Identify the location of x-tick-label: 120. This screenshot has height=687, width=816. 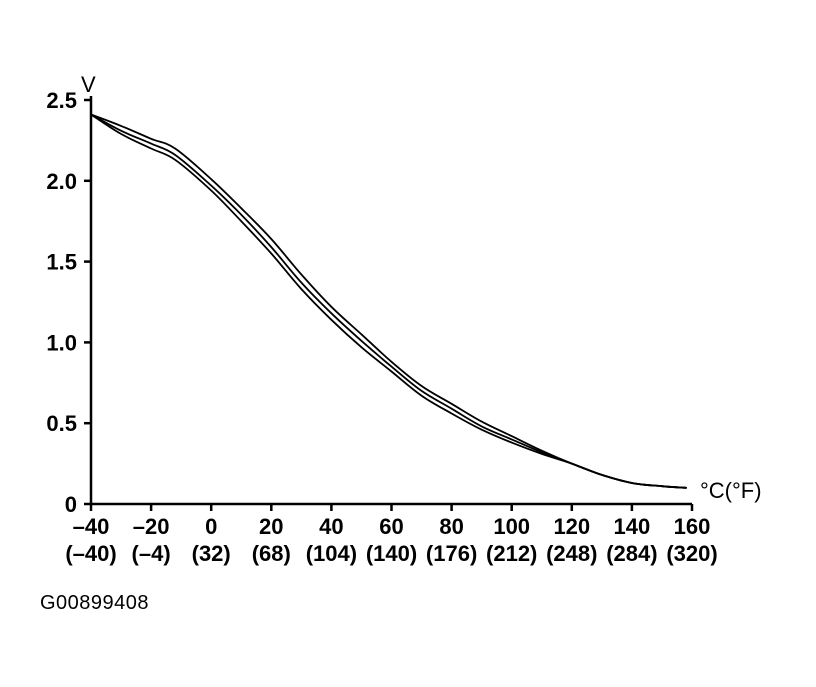
(571, 526).